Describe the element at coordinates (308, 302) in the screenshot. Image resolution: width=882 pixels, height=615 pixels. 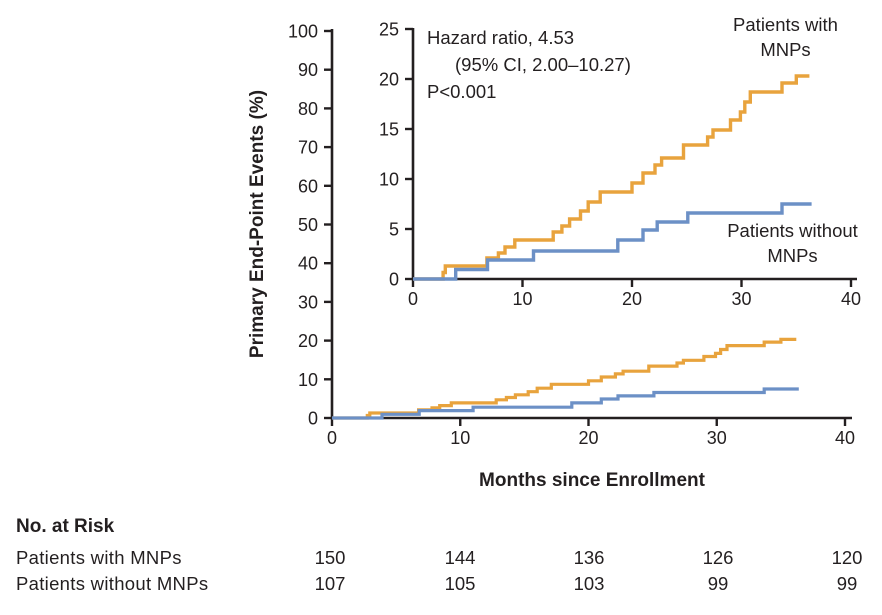
I see `main-y-tick-label: 30` at that location.